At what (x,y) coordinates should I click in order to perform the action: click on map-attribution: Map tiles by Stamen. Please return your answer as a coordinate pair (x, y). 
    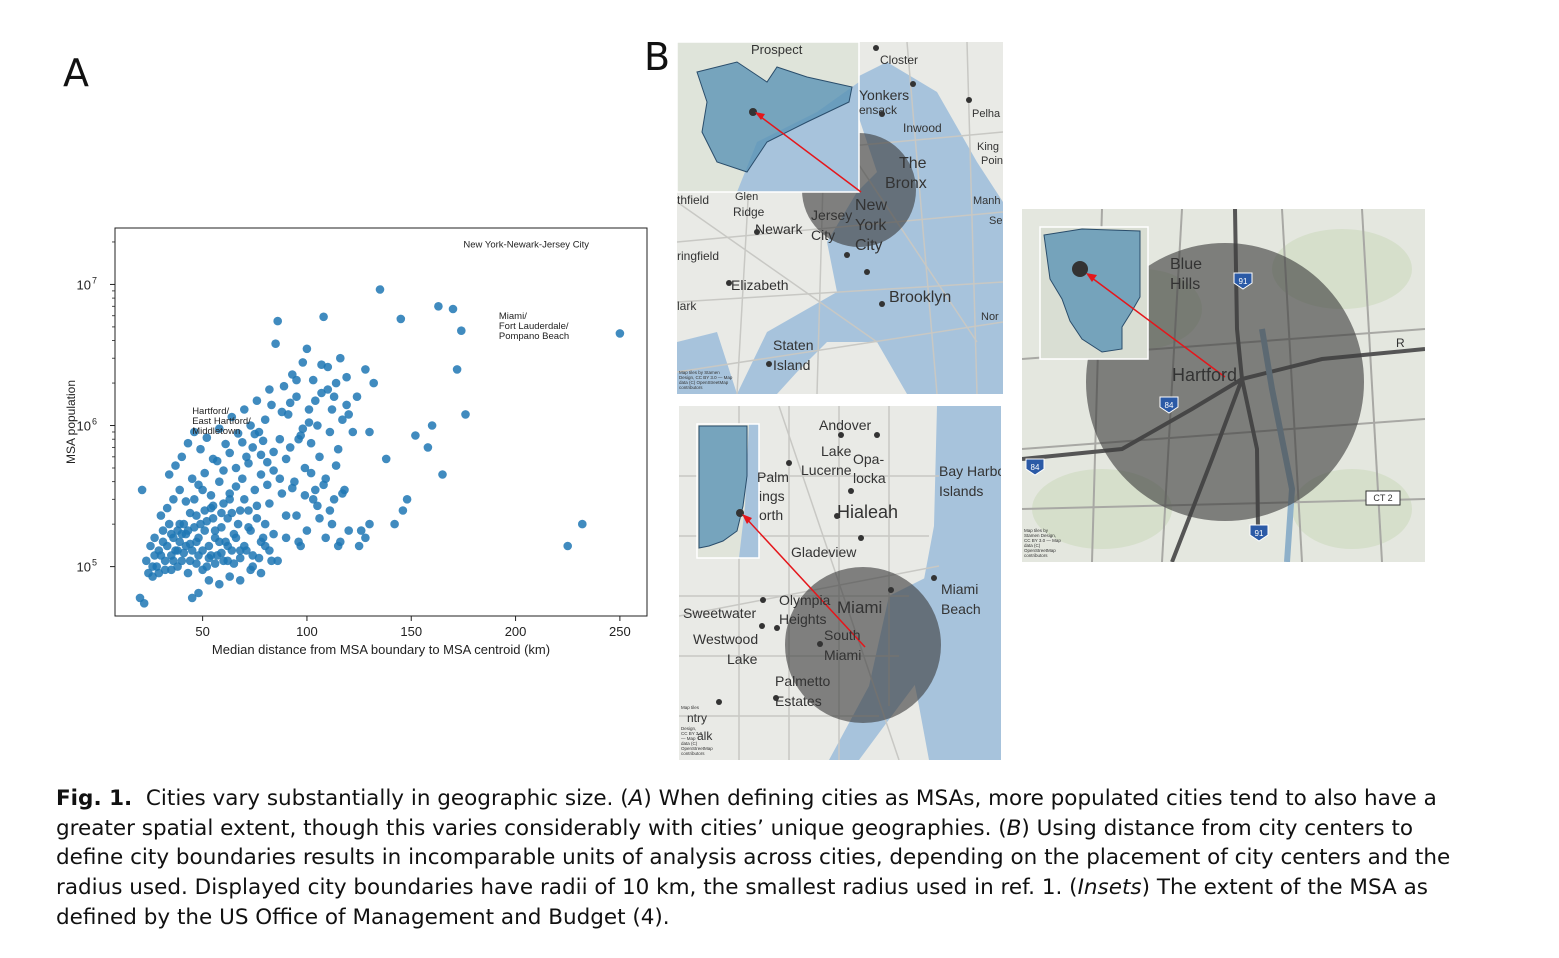
    Looking at the image, I should click on (699, 372).